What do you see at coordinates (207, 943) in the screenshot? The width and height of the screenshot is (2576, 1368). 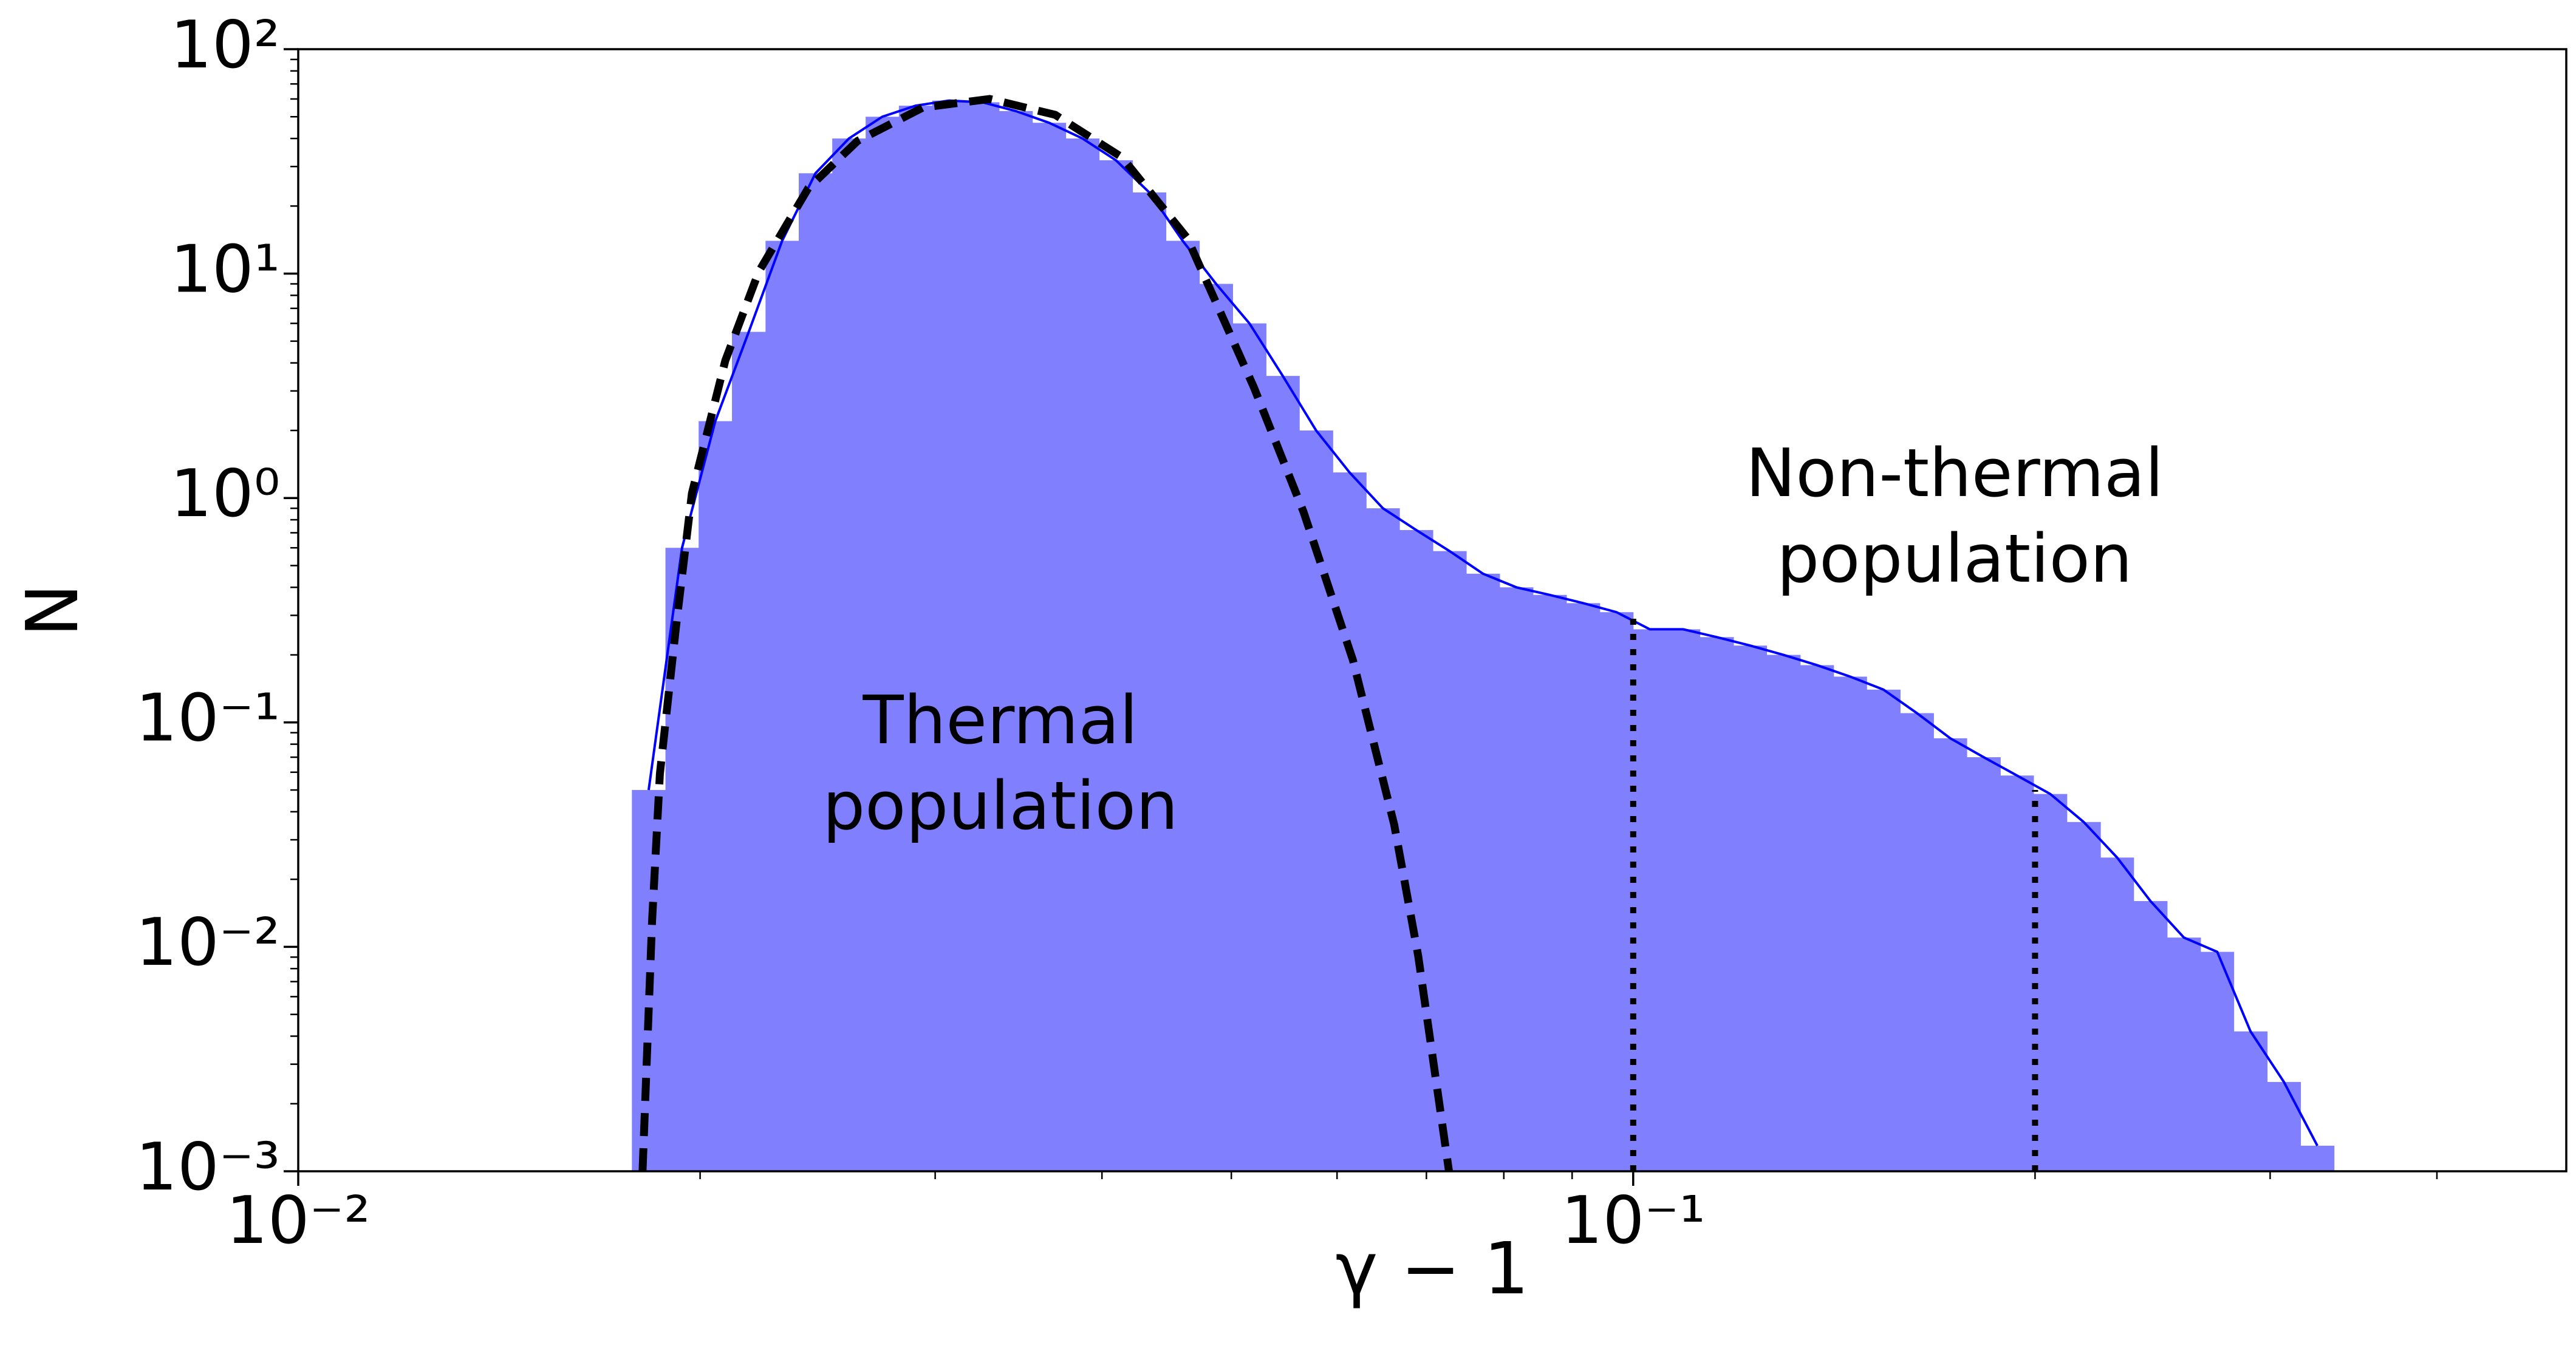 I see `y-tick-label: 10⁻²` at bounding box center [207, 943].